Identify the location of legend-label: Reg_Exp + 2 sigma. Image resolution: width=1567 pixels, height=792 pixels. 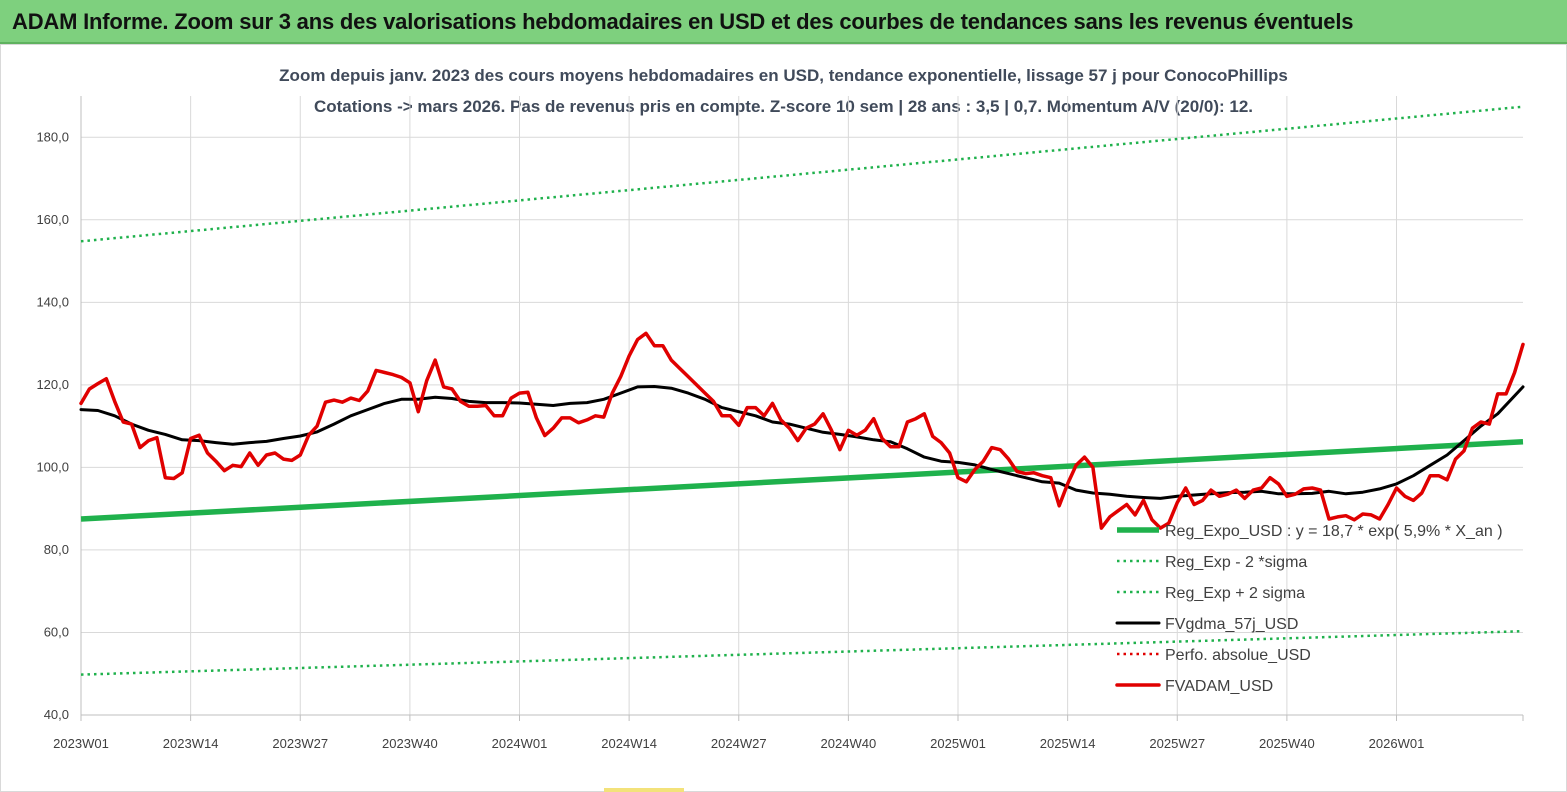
(1235, 593).